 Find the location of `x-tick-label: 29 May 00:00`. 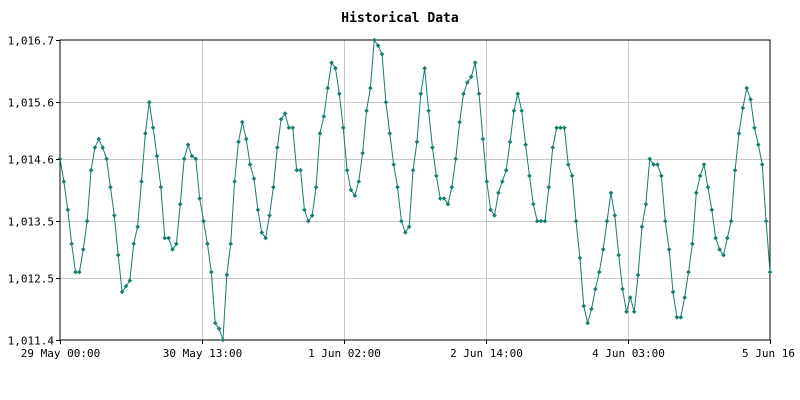

x-tick-label: 29 May 00:00 is located at coordinates (60, 353).